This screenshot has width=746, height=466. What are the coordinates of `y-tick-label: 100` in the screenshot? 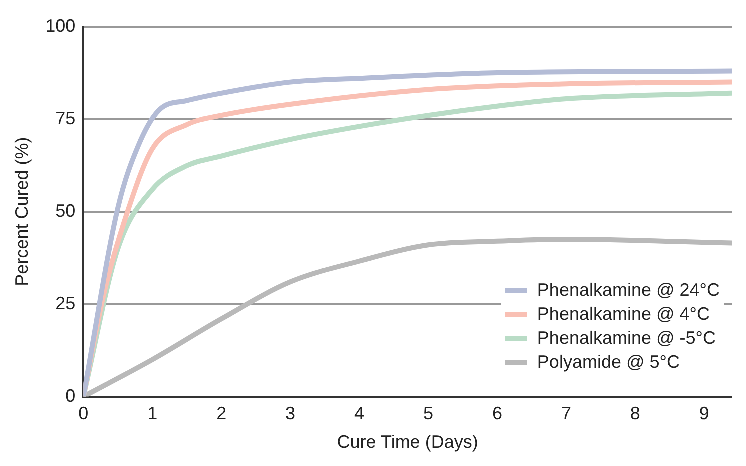 It's located at (61, 26).